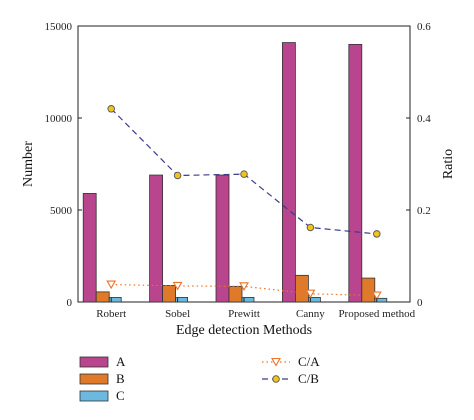 This screenshot has width=474, height=420. I want to click on legend-label-c-over-a: C/A, so click(309, 361).